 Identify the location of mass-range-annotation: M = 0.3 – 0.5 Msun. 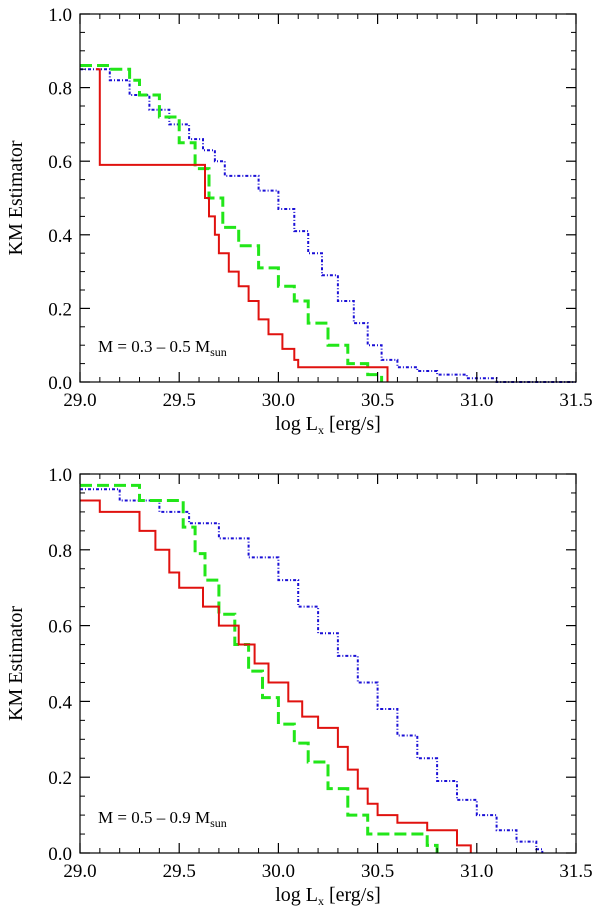
(162, 348).